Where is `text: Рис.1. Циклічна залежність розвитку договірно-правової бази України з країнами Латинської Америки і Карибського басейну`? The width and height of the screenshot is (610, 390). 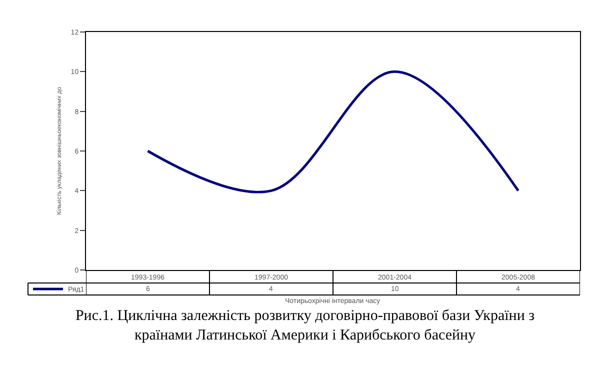 text: Рис.1. Циклічна залежність розвитку договірно-правової бази України з країнами Латинської Америки і Карибського басейну is located at coordinates (305, 326).